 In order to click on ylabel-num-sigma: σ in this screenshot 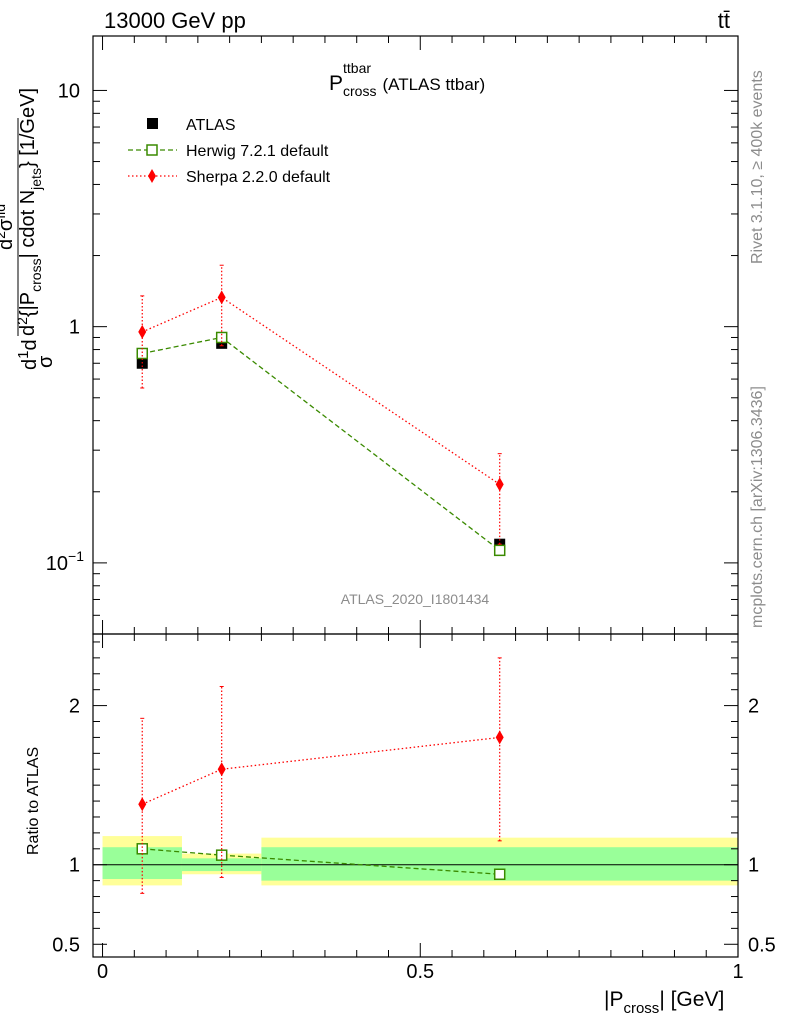, I will do `click(8, 224)`.